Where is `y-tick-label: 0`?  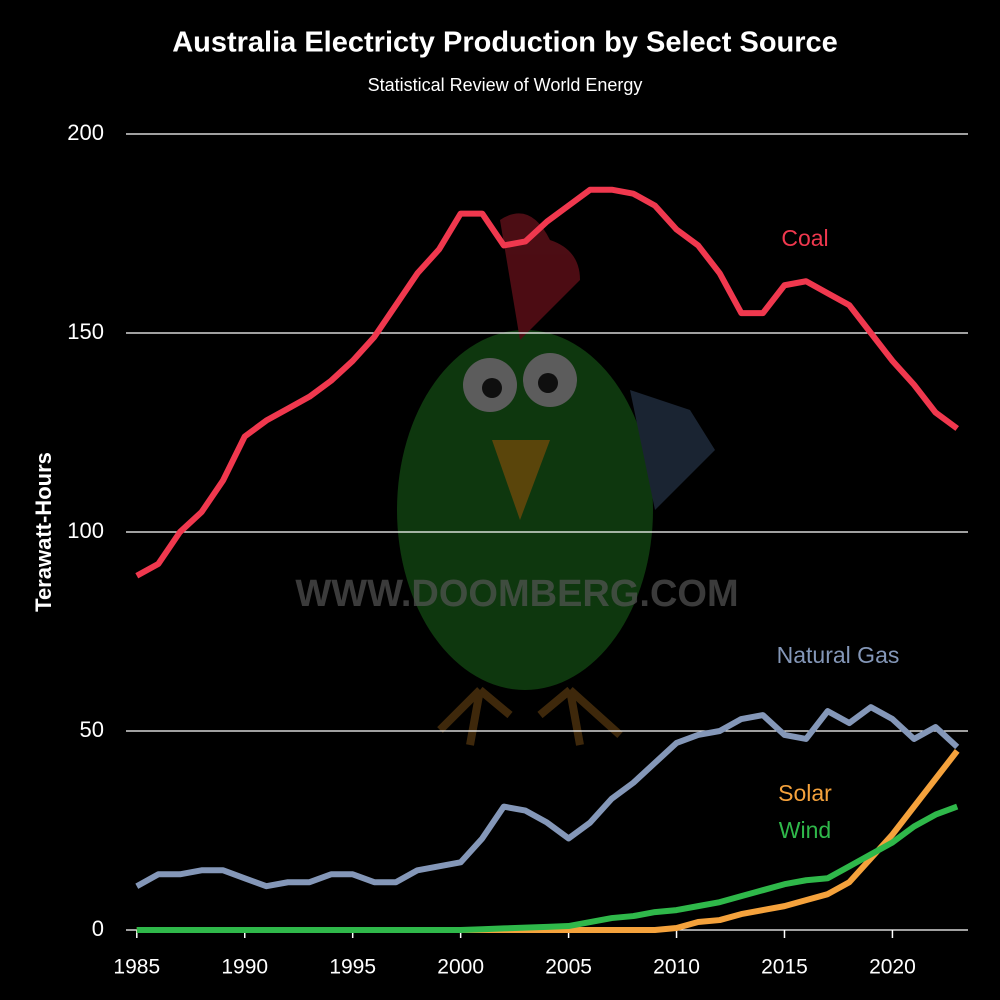 y-tick-label: 0 is located at coordinates (98, 928).